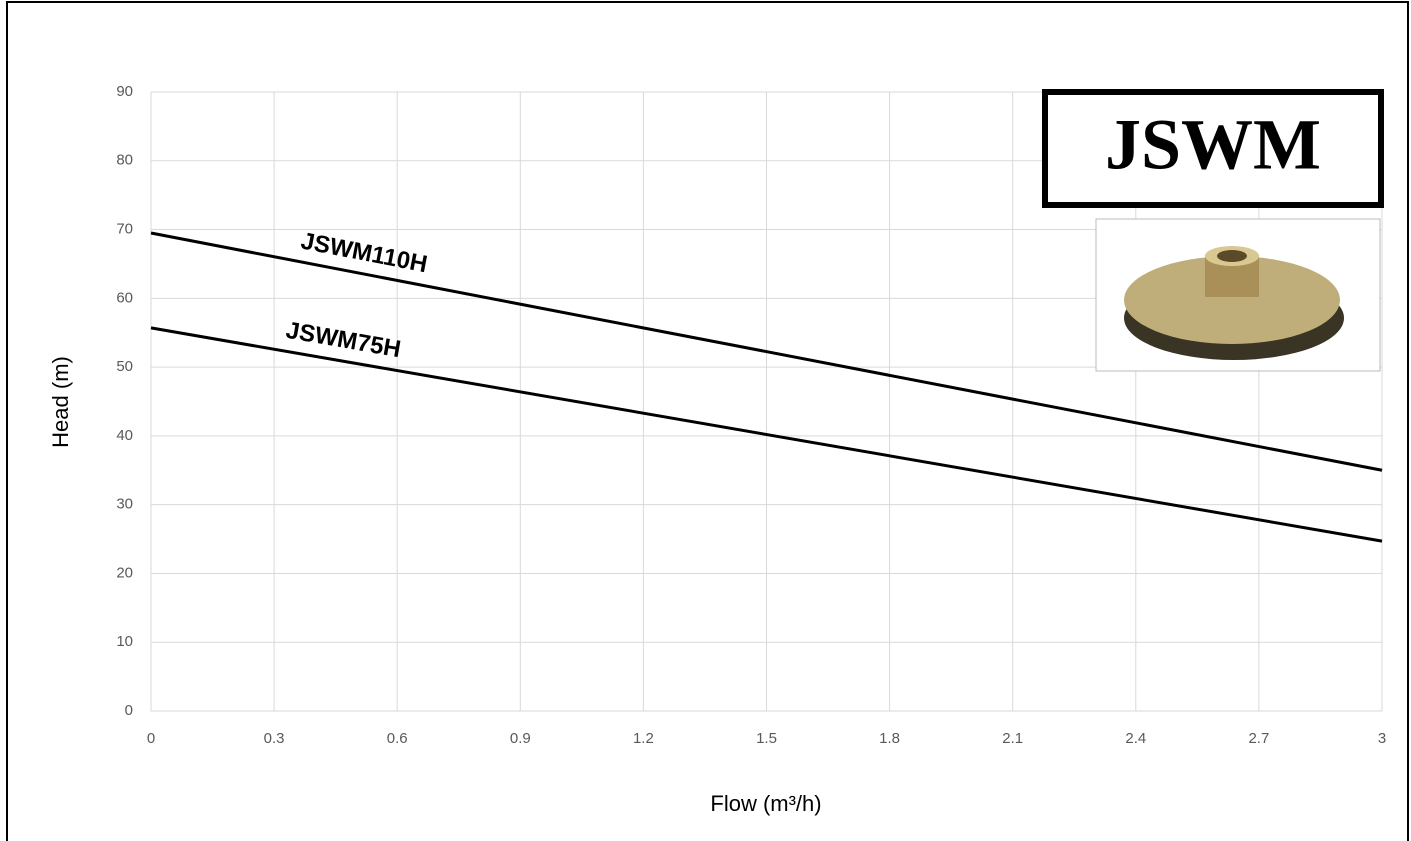  What do you see at coordinates (765, 803) in the screenshot?
I see `x-axis-label: Flow (m³/h)` at bounding box center [765, 803].